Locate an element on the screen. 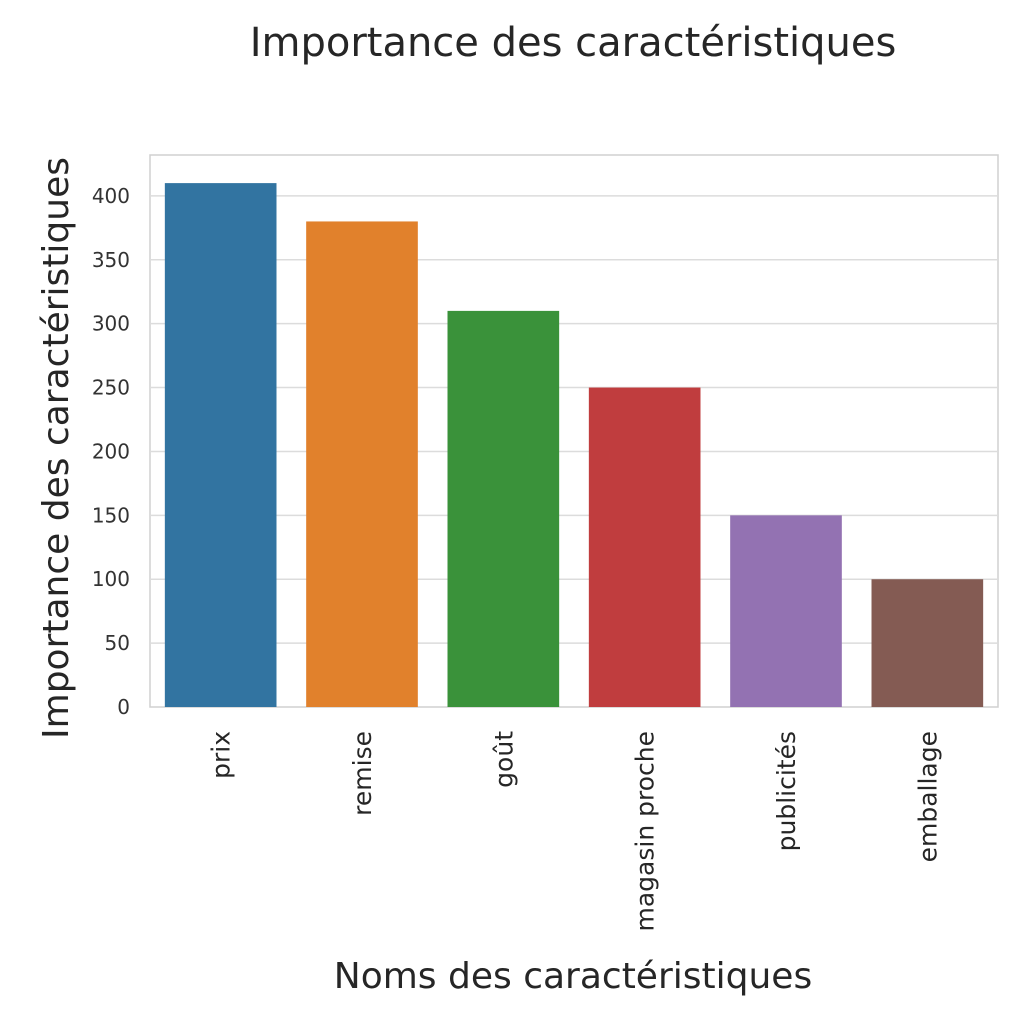 The height and width of the screenshot is (1024, 1034). y-tick-label: 50 is located at coordinates (117, 643).